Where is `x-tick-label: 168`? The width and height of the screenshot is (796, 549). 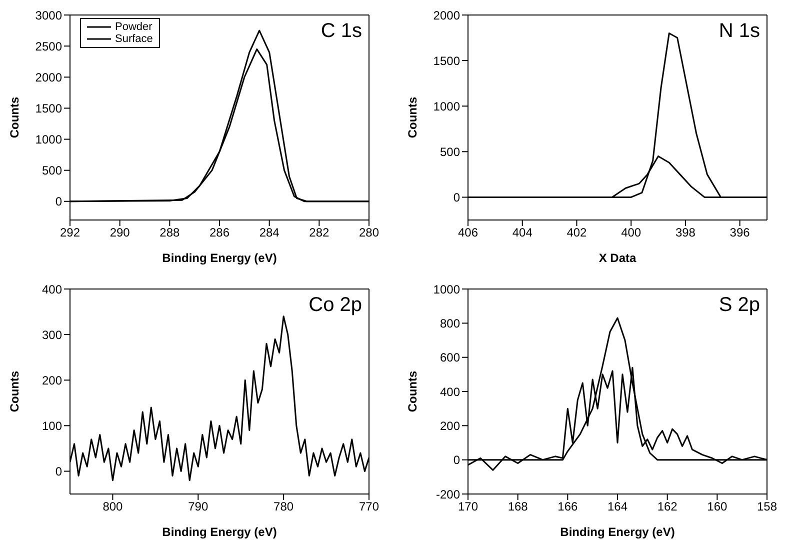
x-tick-label: 168 is located at coordinates (518, 507).